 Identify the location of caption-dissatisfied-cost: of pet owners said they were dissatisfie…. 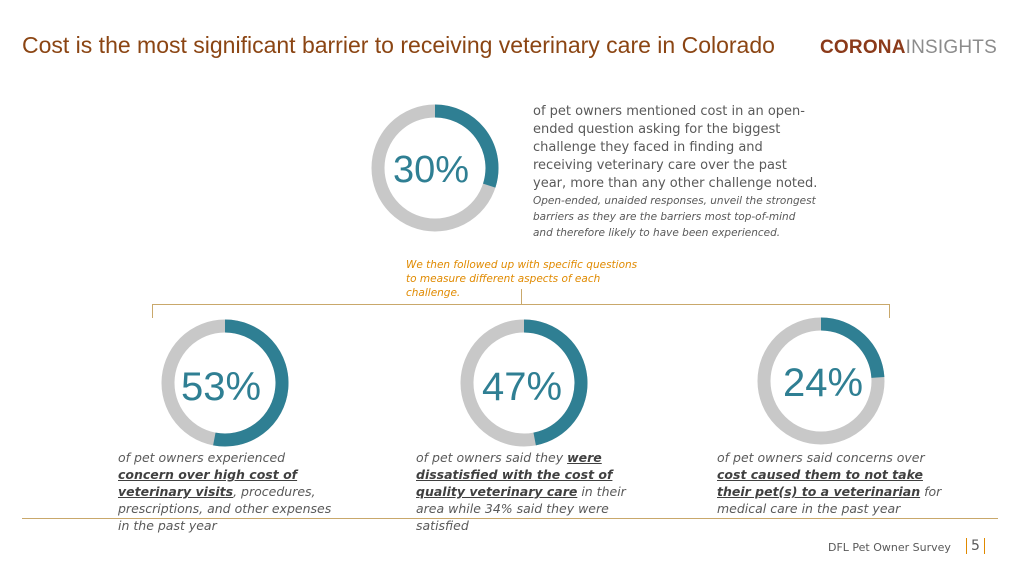
(528, 491).